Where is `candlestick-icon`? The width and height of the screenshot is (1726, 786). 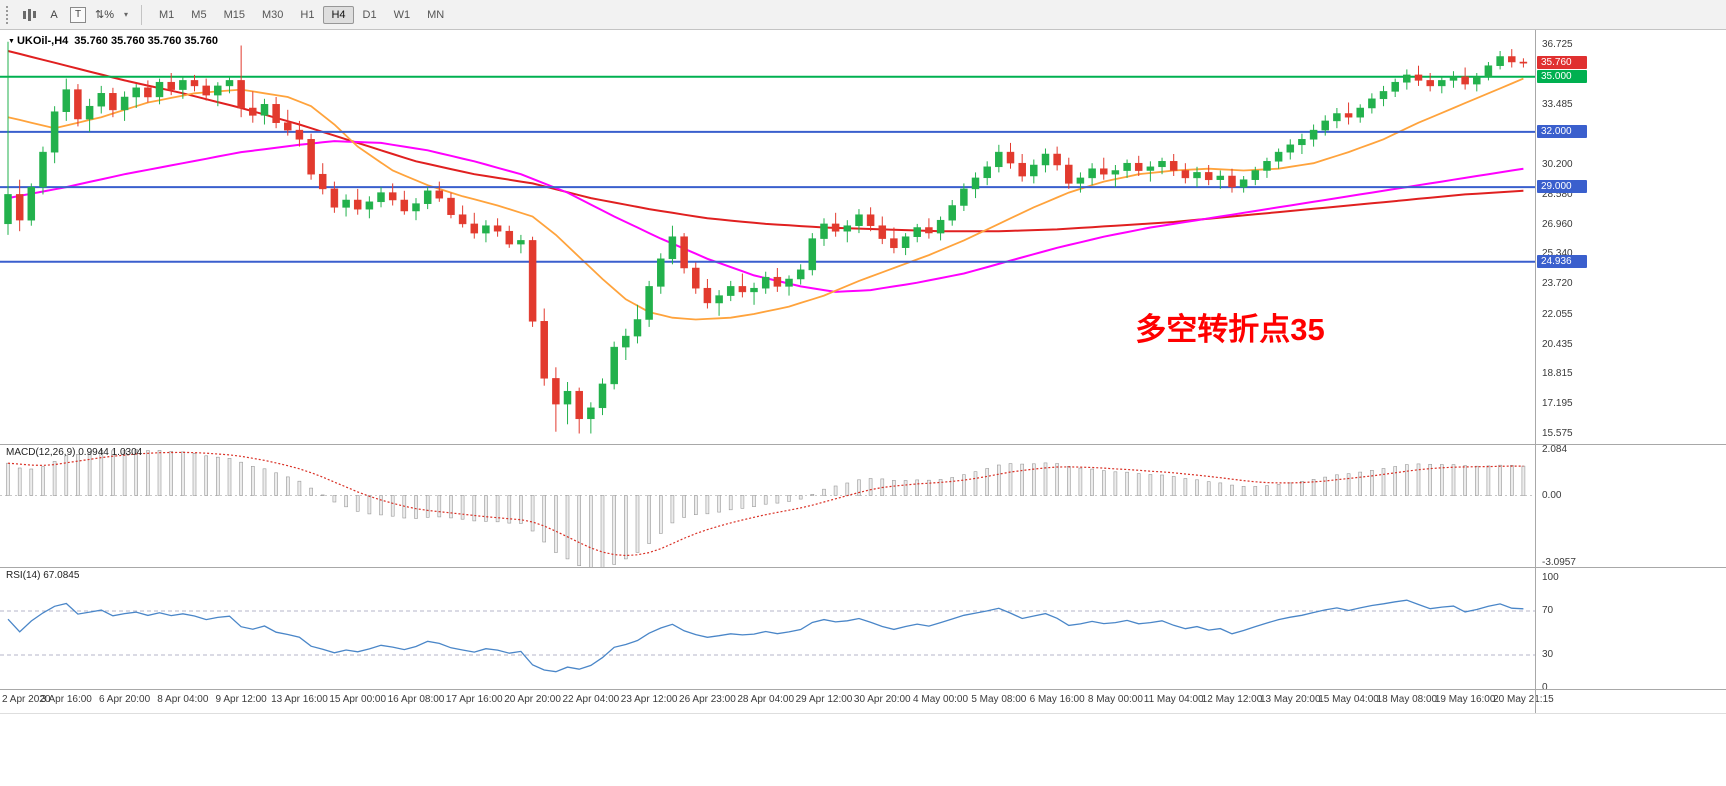 candlestick-icon is located at coordinates (29, 14).